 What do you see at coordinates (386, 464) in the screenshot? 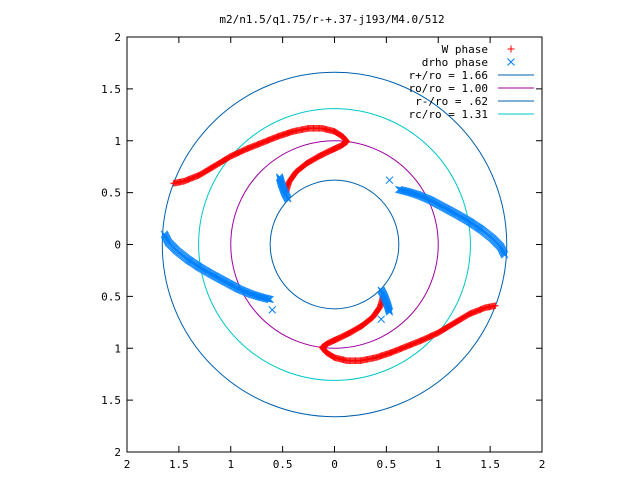
I see `x-tick-label-5: 0.5` at bounding box center [386, 464].